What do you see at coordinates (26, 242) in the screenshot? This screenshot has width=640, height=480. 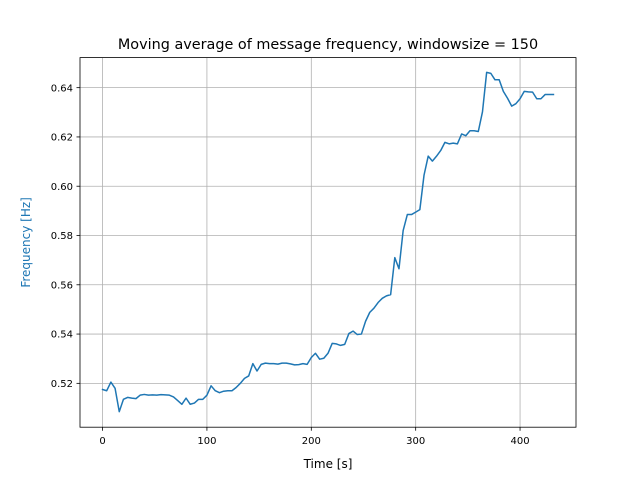 I see `y-axis-label: Frequency [Hz]` at bounding box center [26, 242].